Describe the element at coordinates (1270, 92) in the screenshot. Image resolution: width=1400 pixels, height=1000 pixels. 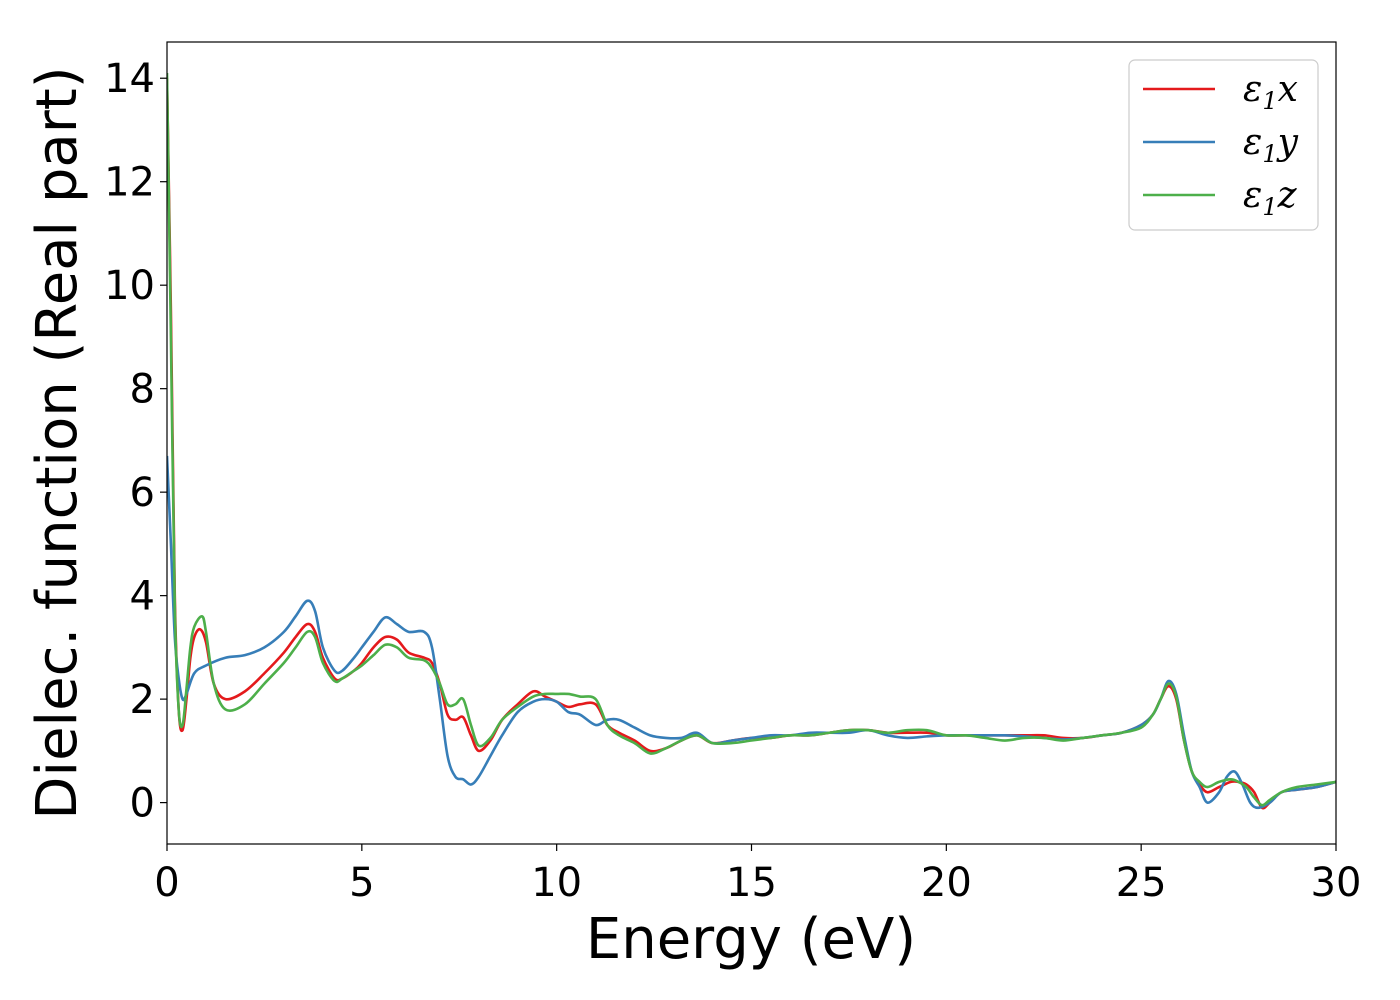
I see `legend-label-x: ε1x` at that location.